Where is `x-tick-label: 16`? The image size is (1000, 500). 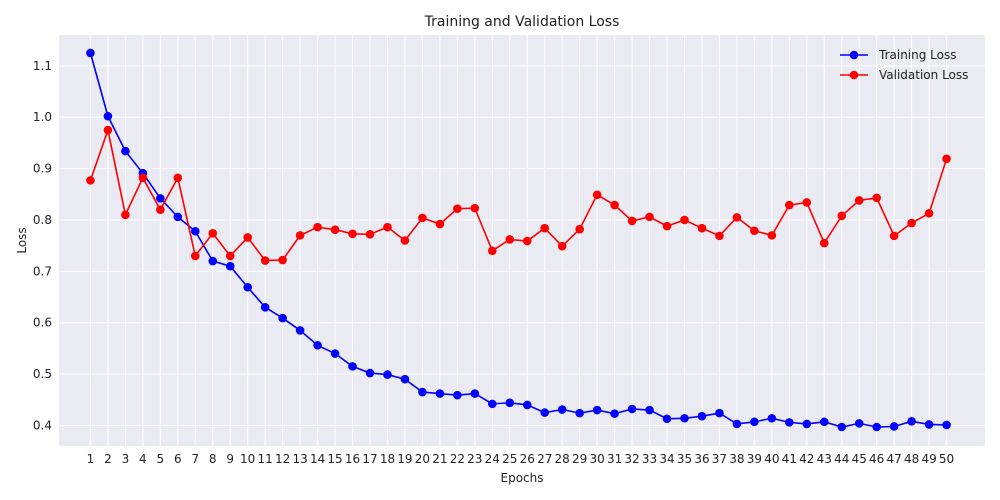
x-tick-label: 16 is located at coordinates (352, 459).